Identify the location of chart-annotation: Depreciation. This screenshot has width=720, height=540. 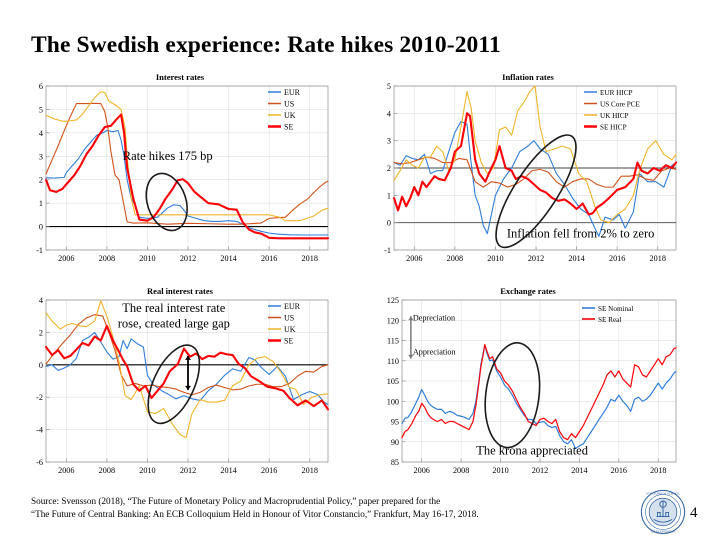
(434, 317).